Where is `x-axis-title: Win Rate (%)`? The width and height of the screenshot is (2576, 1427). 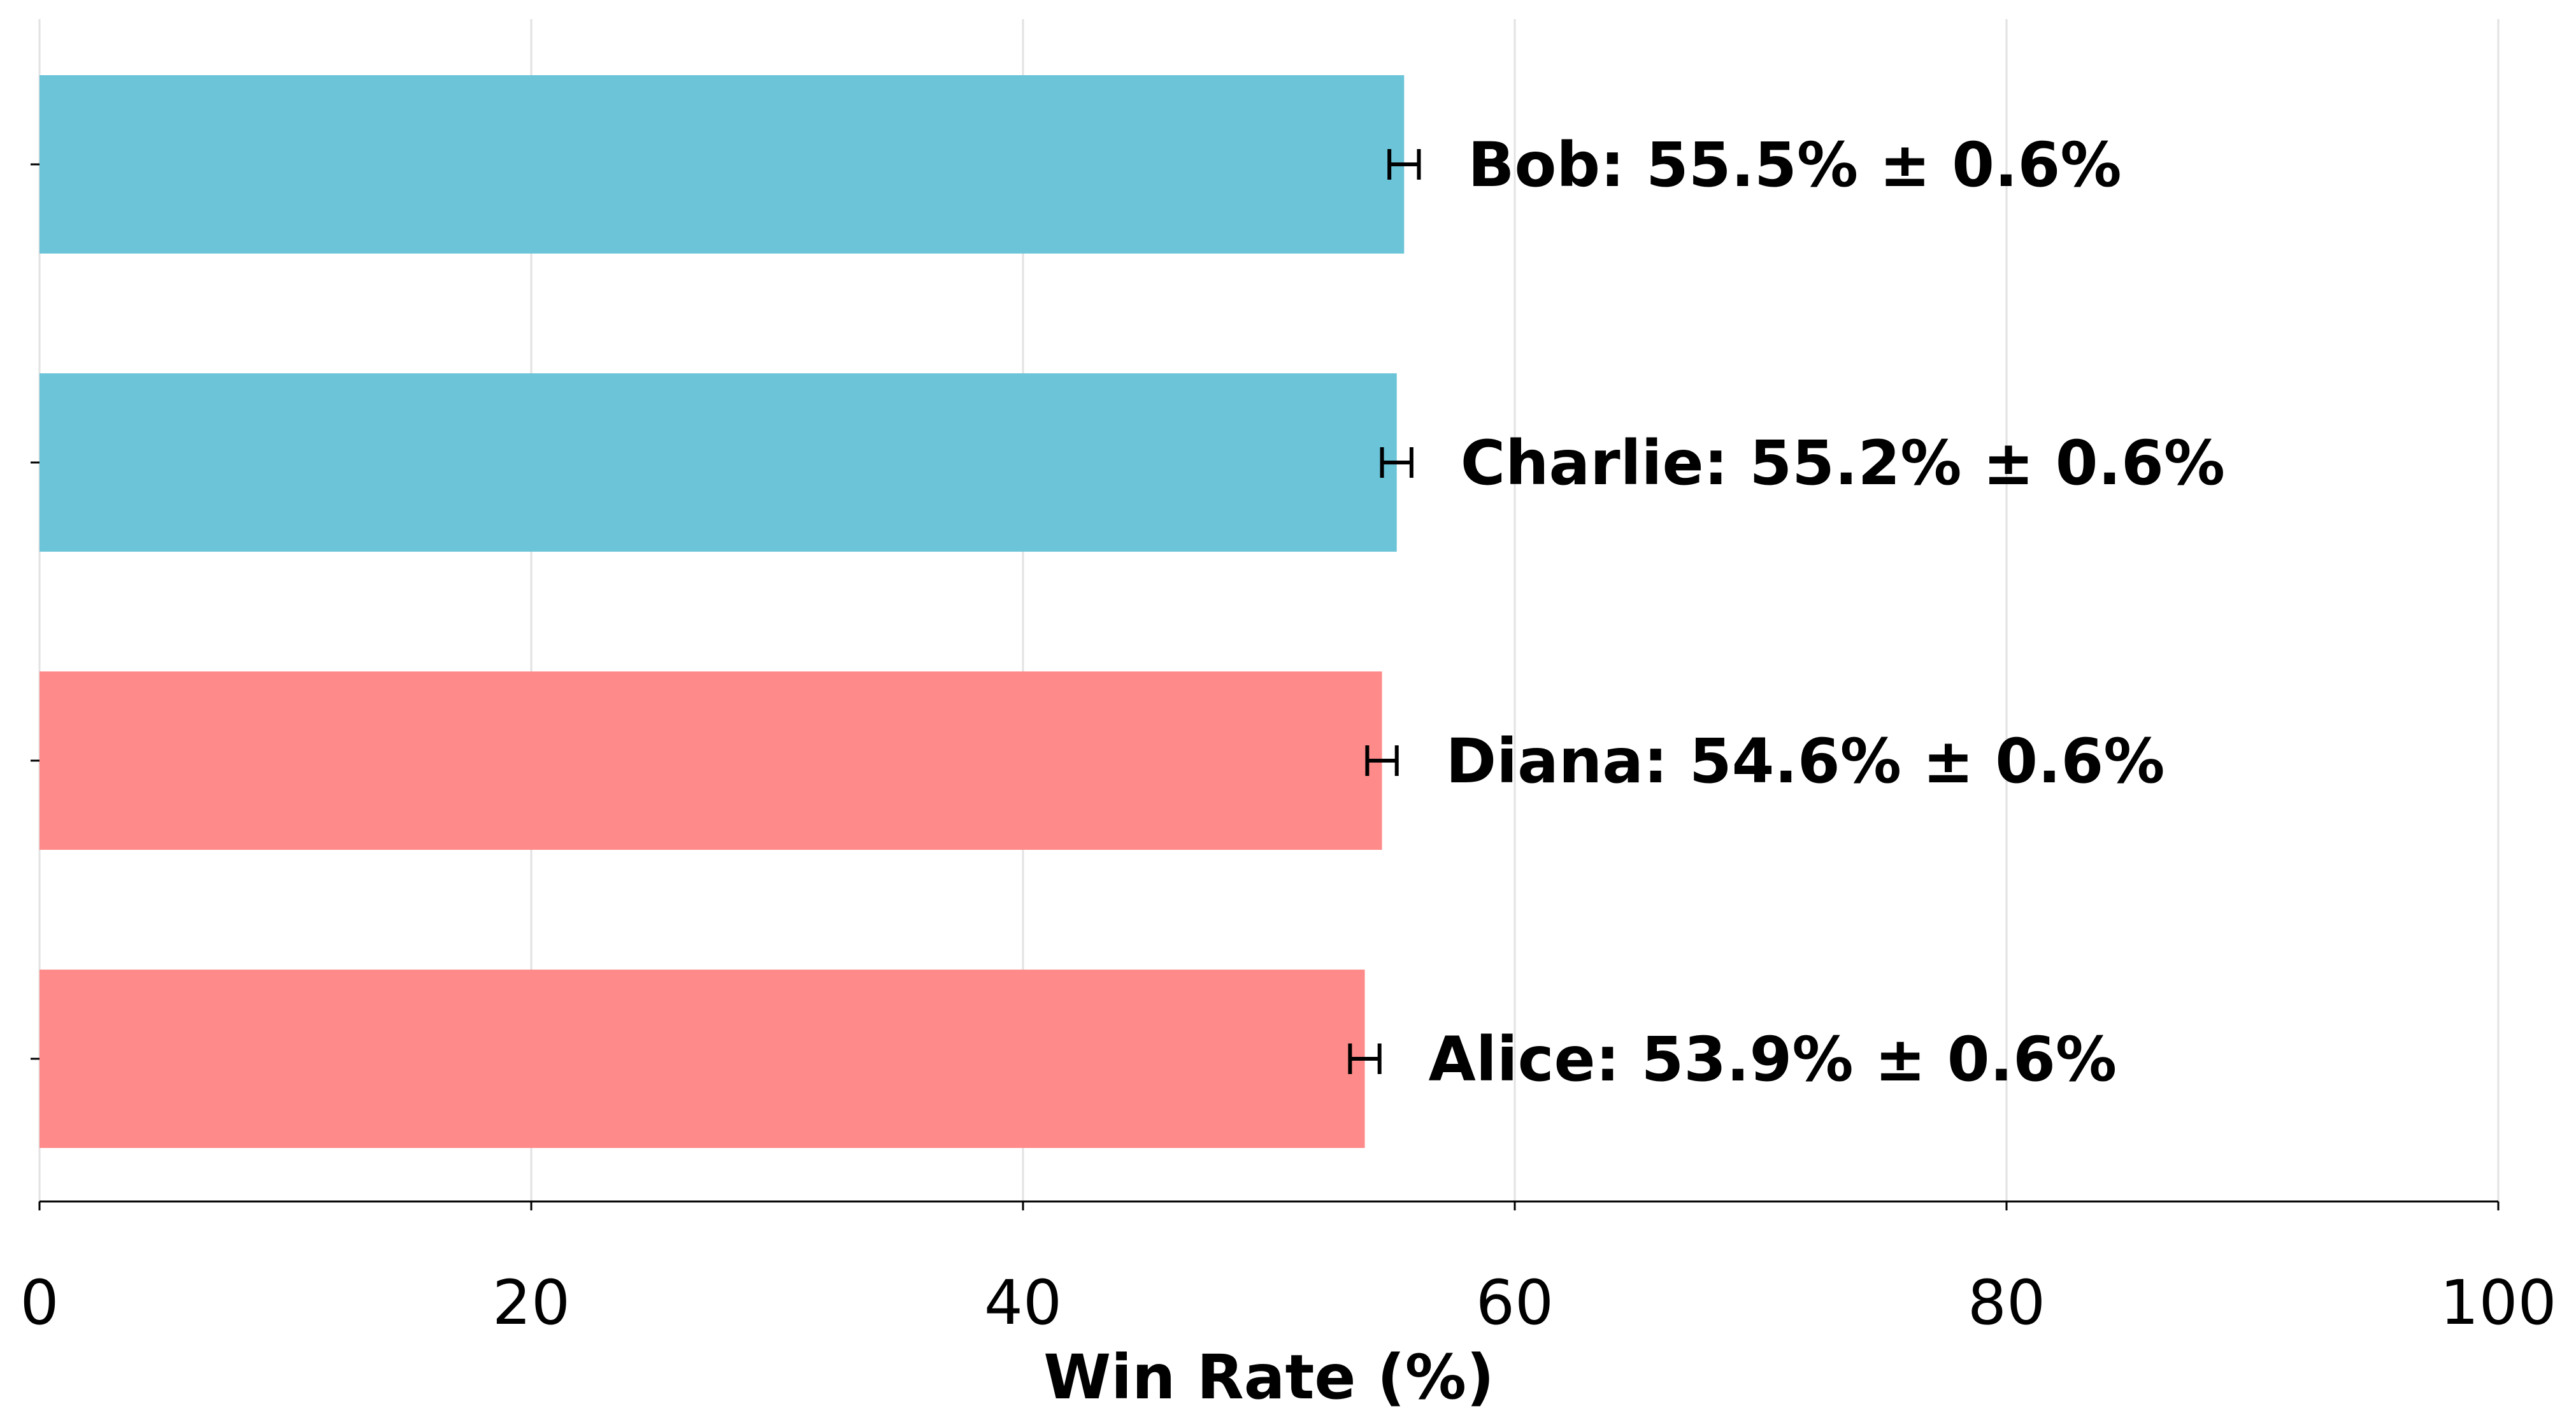 x-axis-title: Win Rate (%) is located at coordinates (1268, 1378).